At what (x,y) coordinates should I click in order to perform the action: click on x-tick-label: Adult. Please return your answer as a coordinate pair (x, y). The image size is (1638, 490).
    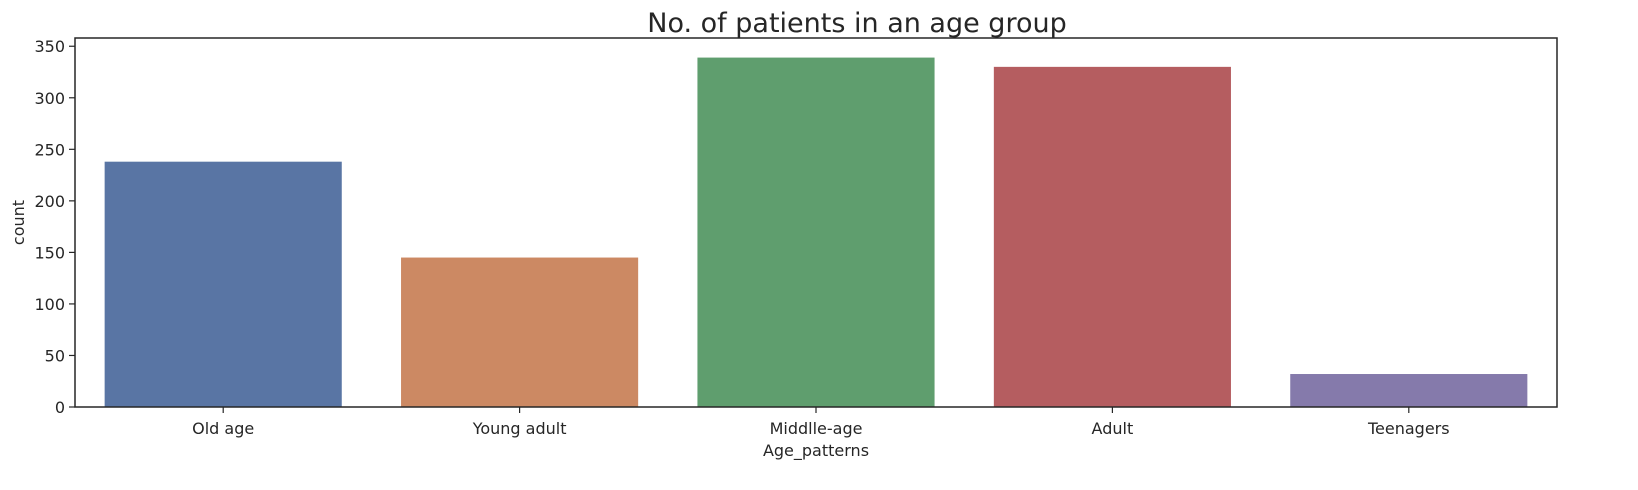
    Looking at the image, I should click on (1113, 428).